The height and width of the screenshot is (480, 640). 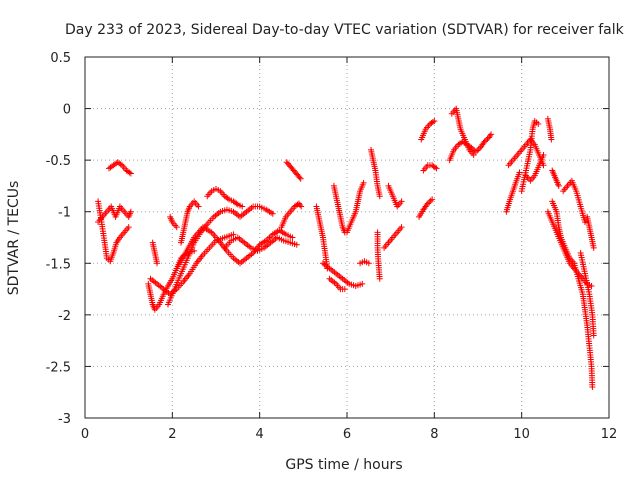 I want to click on y-tick-label: 0.5, so click(x=60, y=58).